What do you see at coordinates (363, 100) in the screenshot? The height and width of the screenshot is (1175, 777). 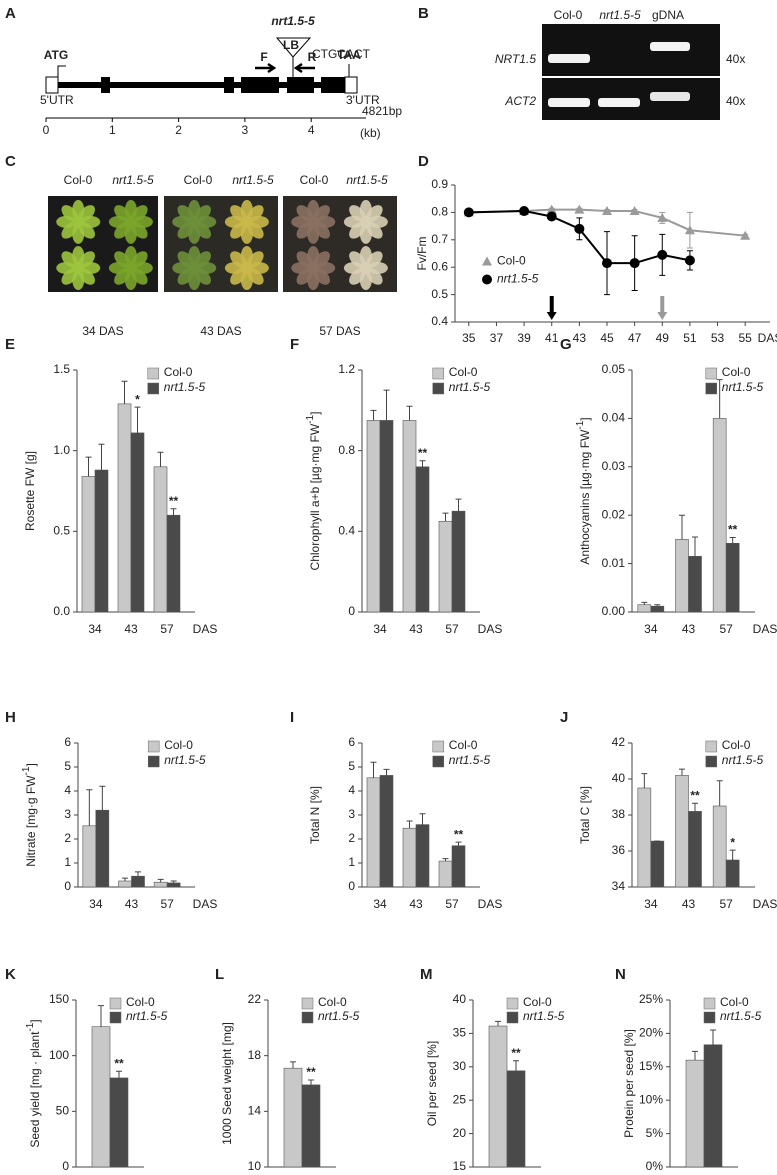 I see `utr-label: 3'UTR` at bounding box center [363, 100].